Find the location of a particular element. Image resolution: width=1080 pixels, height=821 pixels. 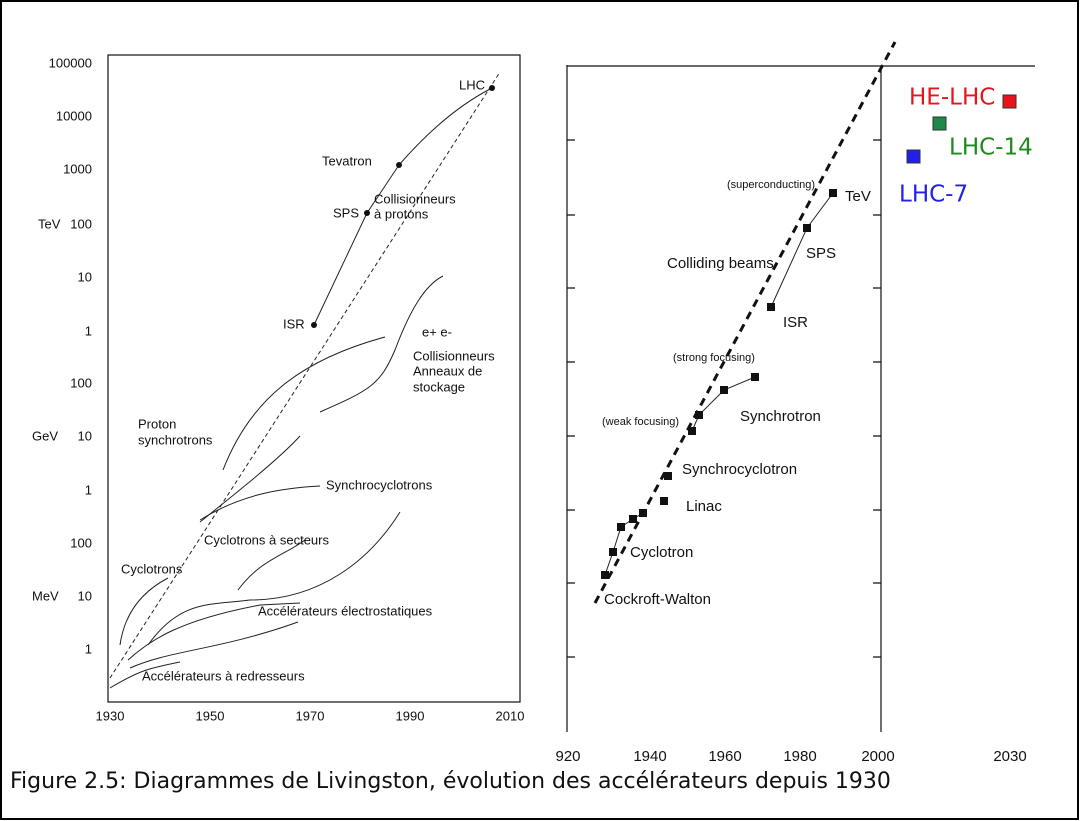

x-tick-label: 1940 is located at coordinates (649, 756).